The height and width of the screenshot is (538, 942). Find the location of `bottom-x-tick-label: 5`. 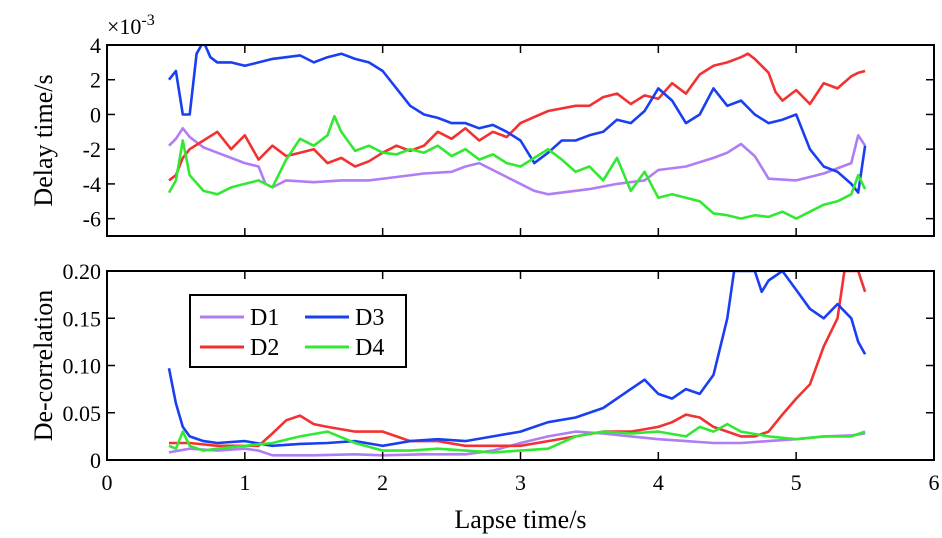

bottom-x-tick-label: 5 is located at coordinates (796, 482).